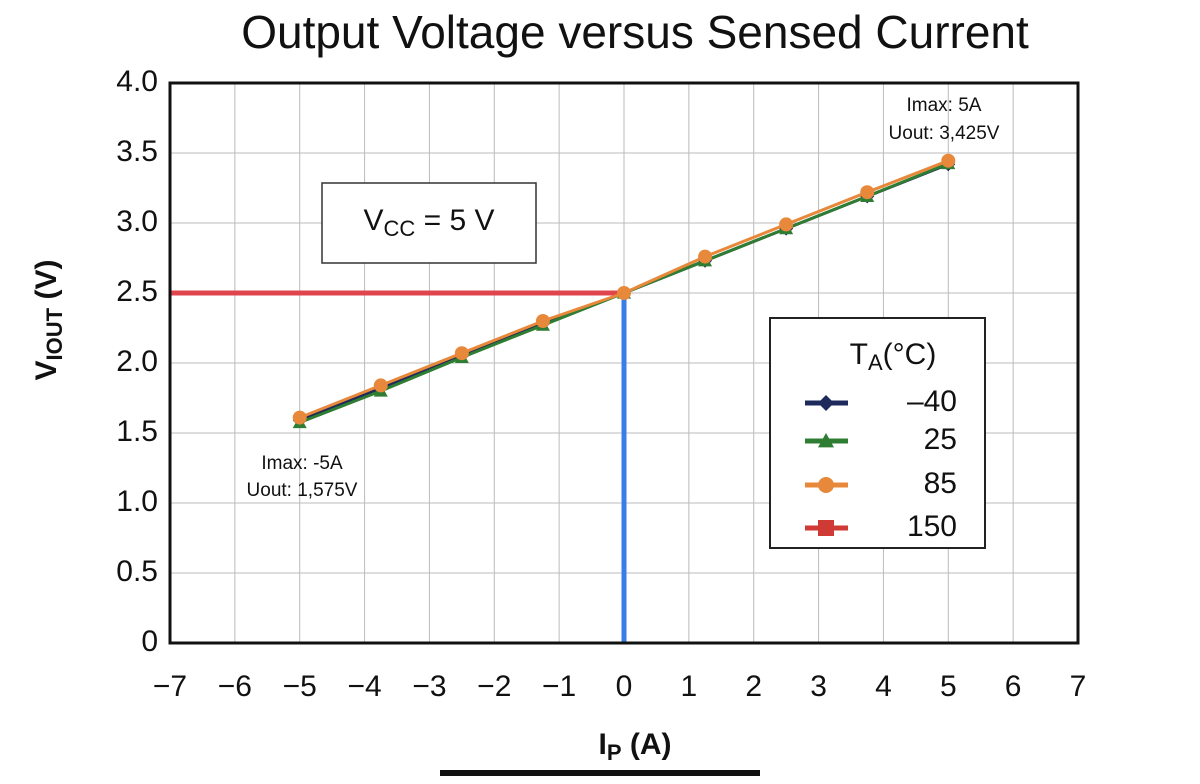 Image resolution: width=1200 pixels, height=784 pixels. Describe the element at coordinates (235, 686) in the screenshot. I see `x-tick-label: −6` at that location.